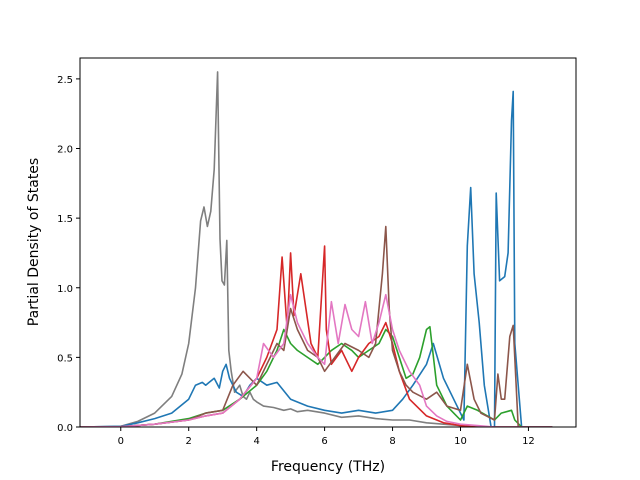  I want to click on y-tick-label: 0.0, so click(65, 428).